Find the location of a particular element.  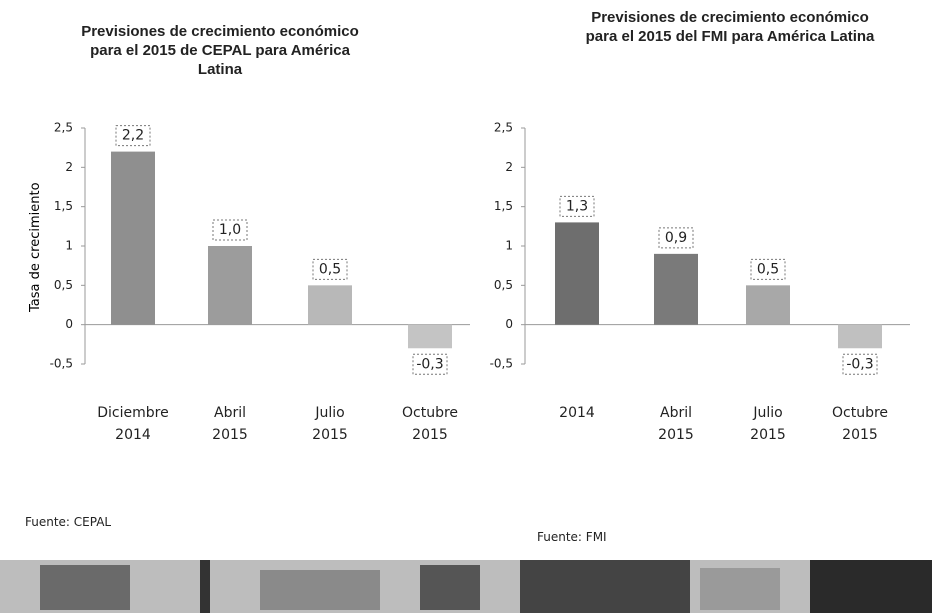

source-note: Fuente: FMI is located at coordinates (572, 537).